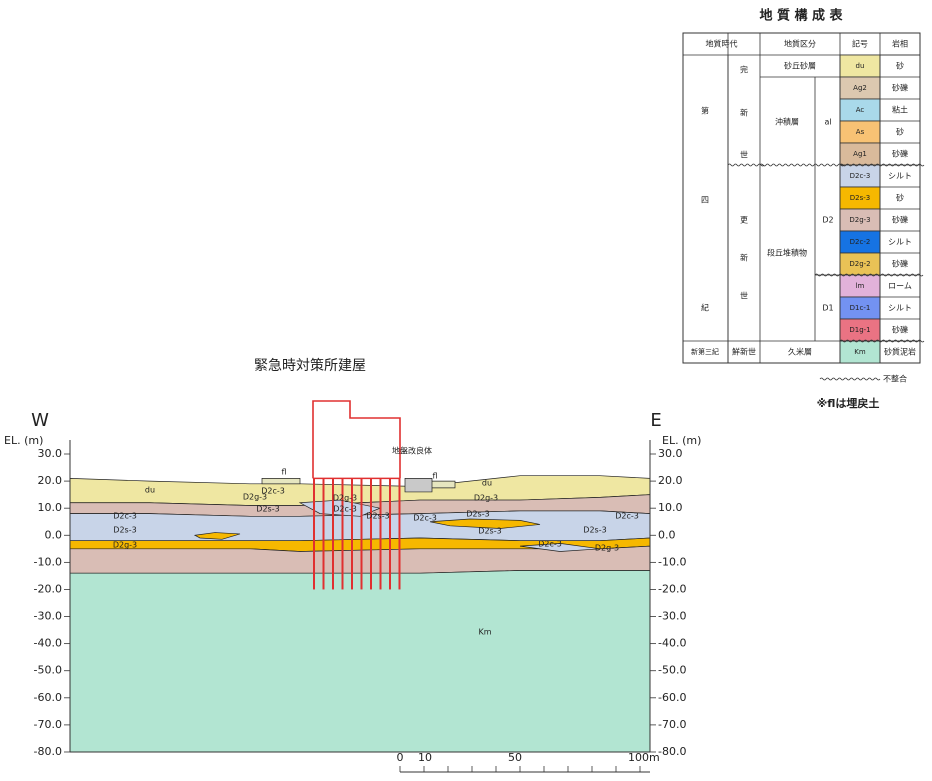  What do you see at coordinates (859, 220) in the screenshot?
I see `symbol: D2g-3` at bounding box center [859, 220].